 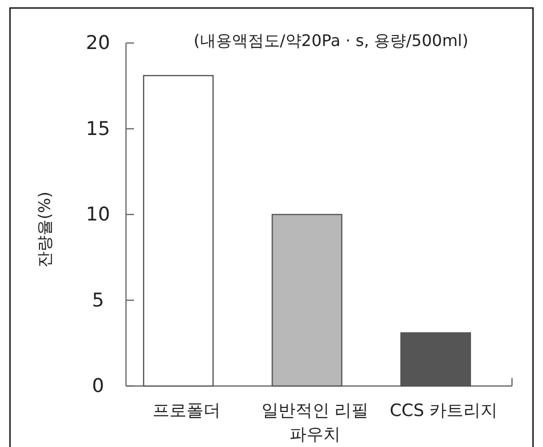 What do you see at coordinates (98, 215) in the screenshot?
I see `y-tick-label: 10` at bounding box center [98, 215].